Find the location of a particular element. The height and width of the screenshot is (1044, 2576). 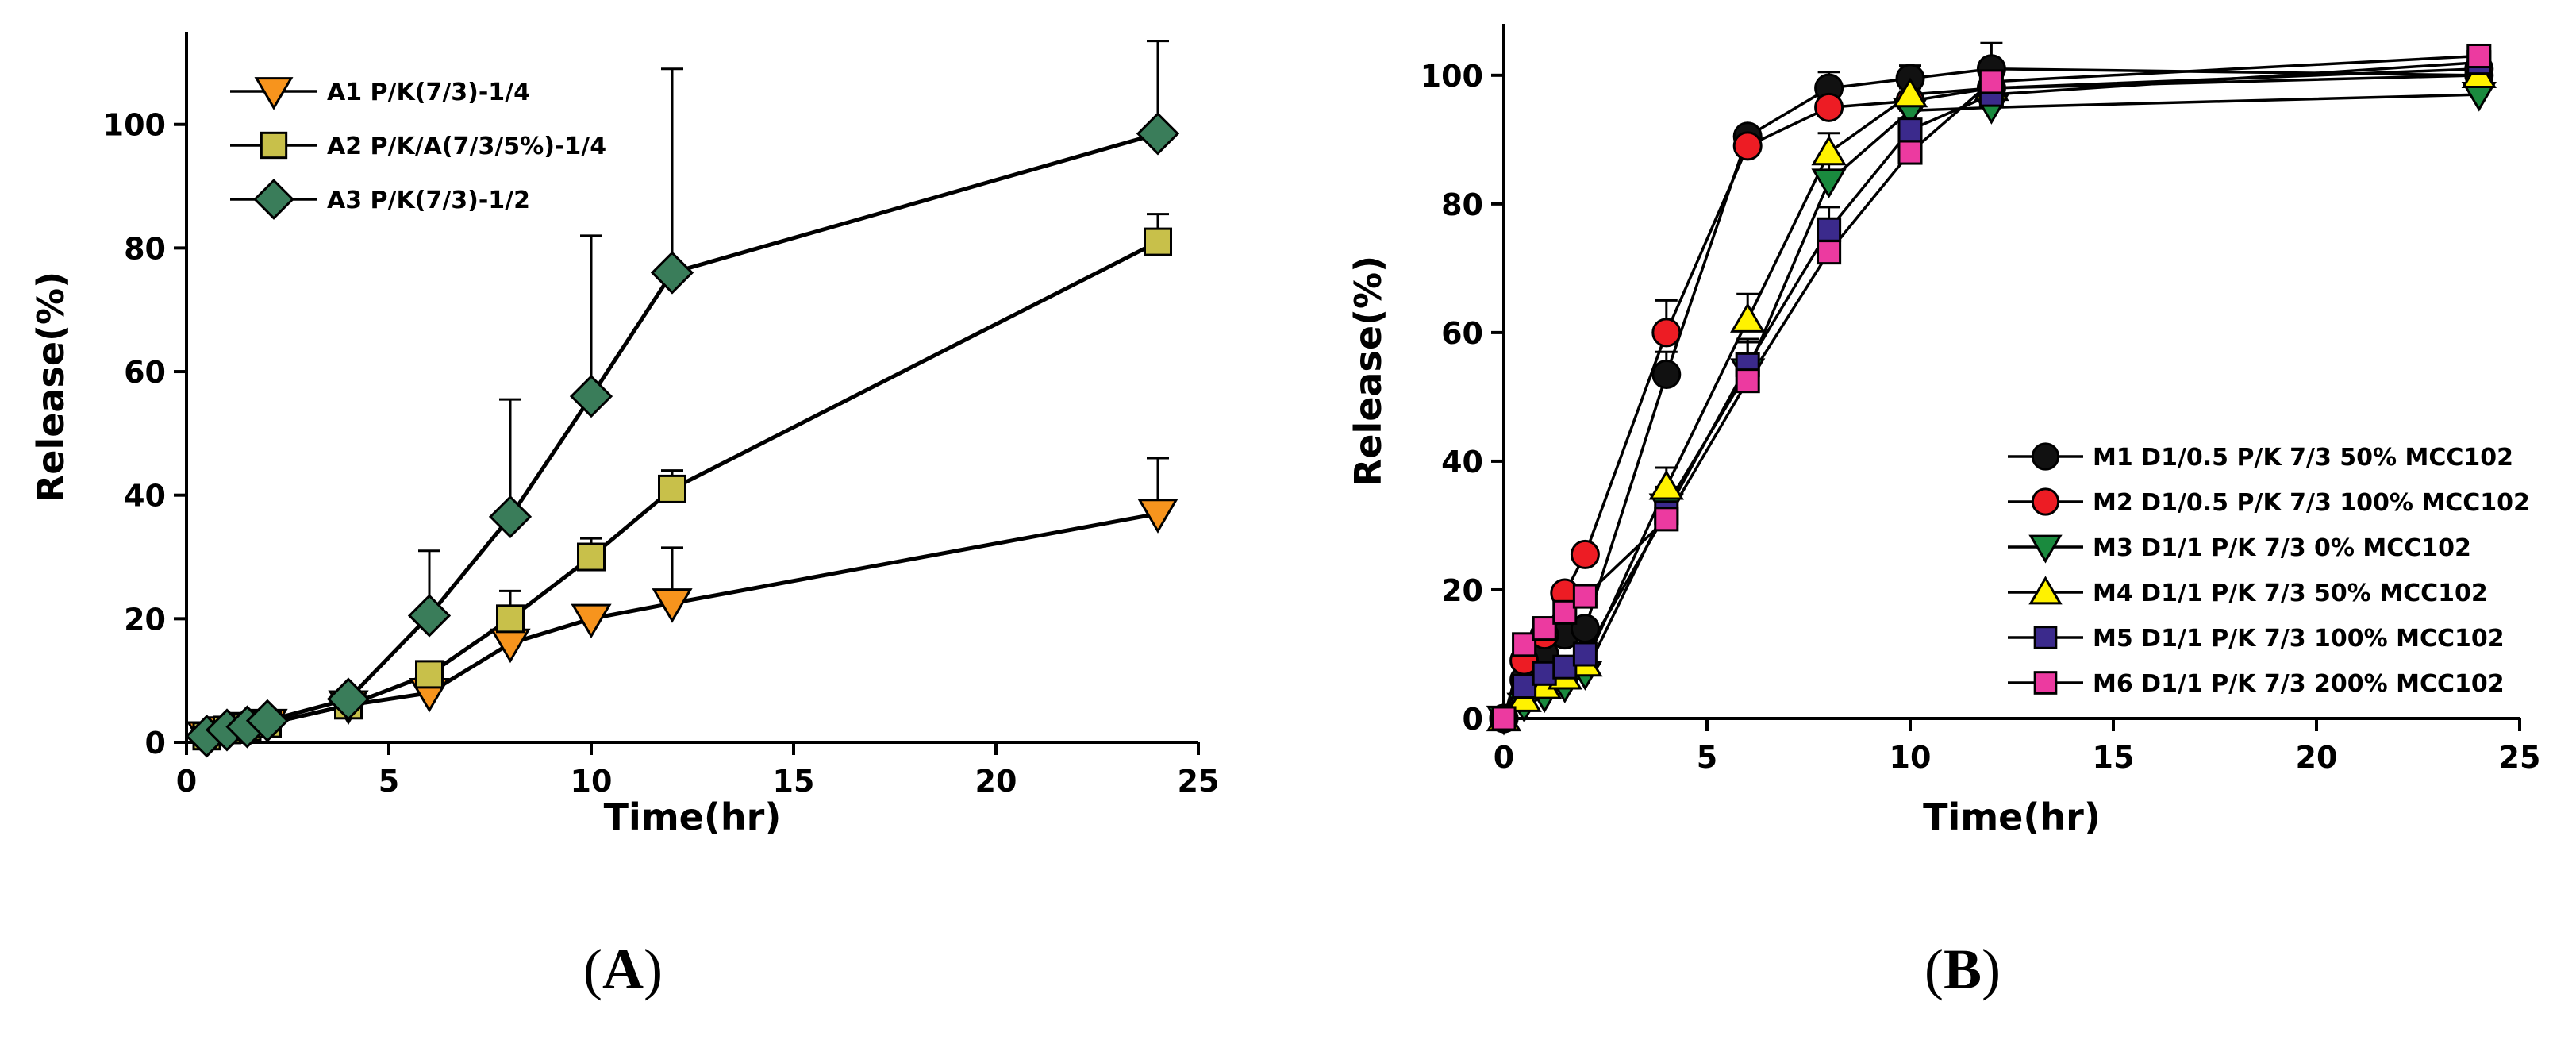

y-tick-label-a: 60 is located at coordinates (145, 372).